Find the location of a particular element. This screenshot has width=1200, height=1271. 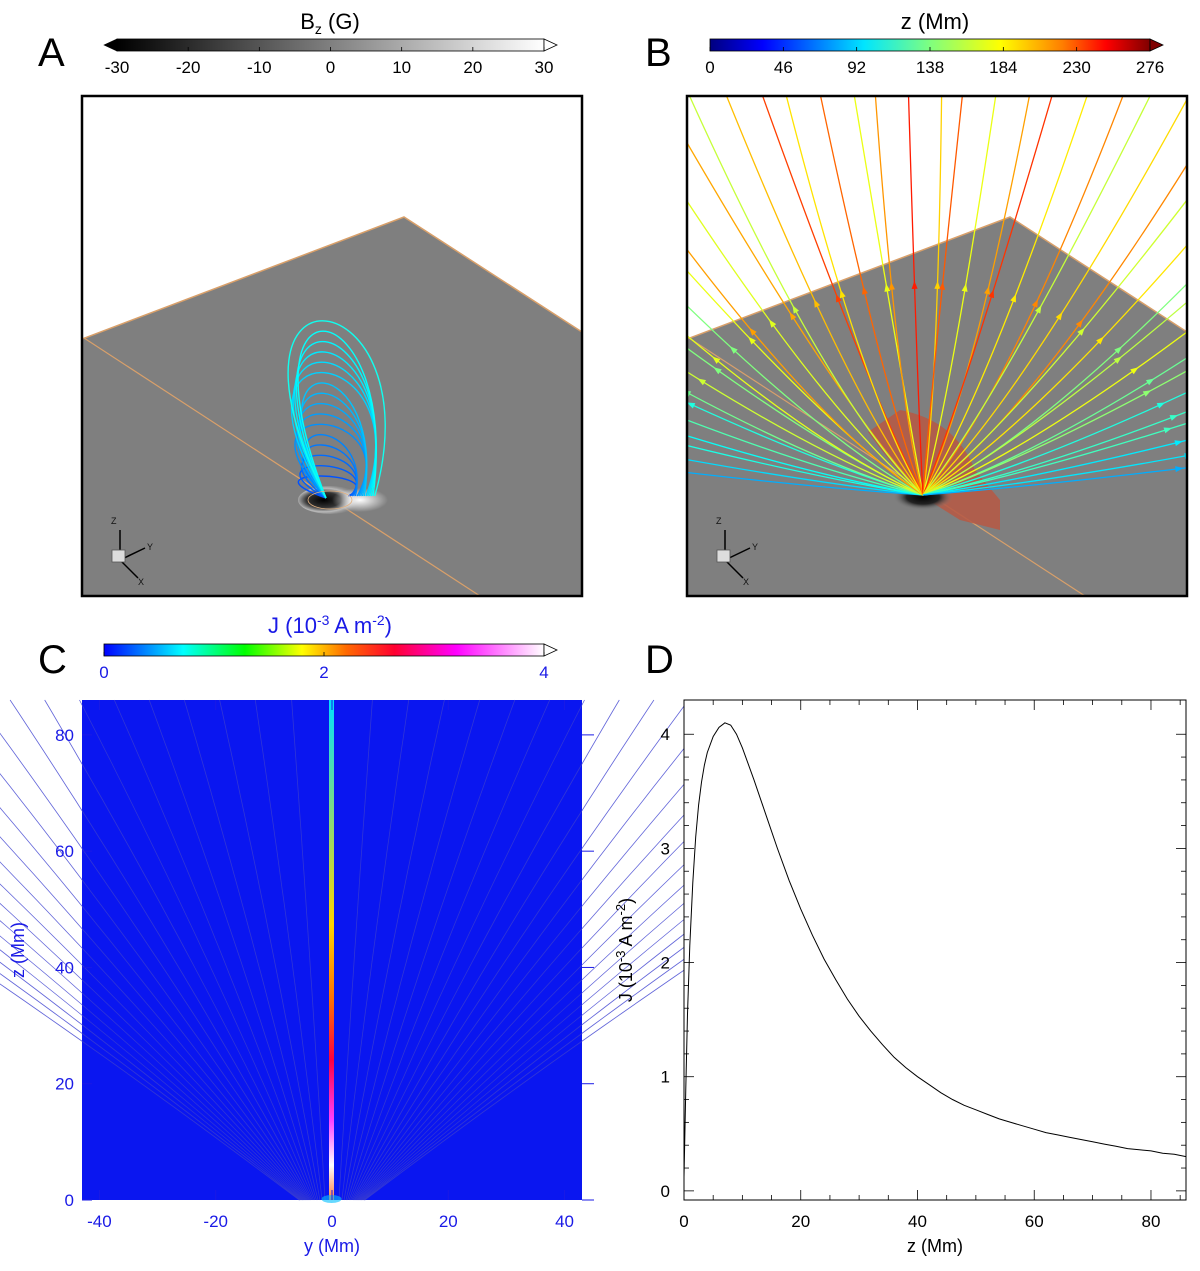

colorbar-b-max-arrow is located at coordinates (1156, 45).